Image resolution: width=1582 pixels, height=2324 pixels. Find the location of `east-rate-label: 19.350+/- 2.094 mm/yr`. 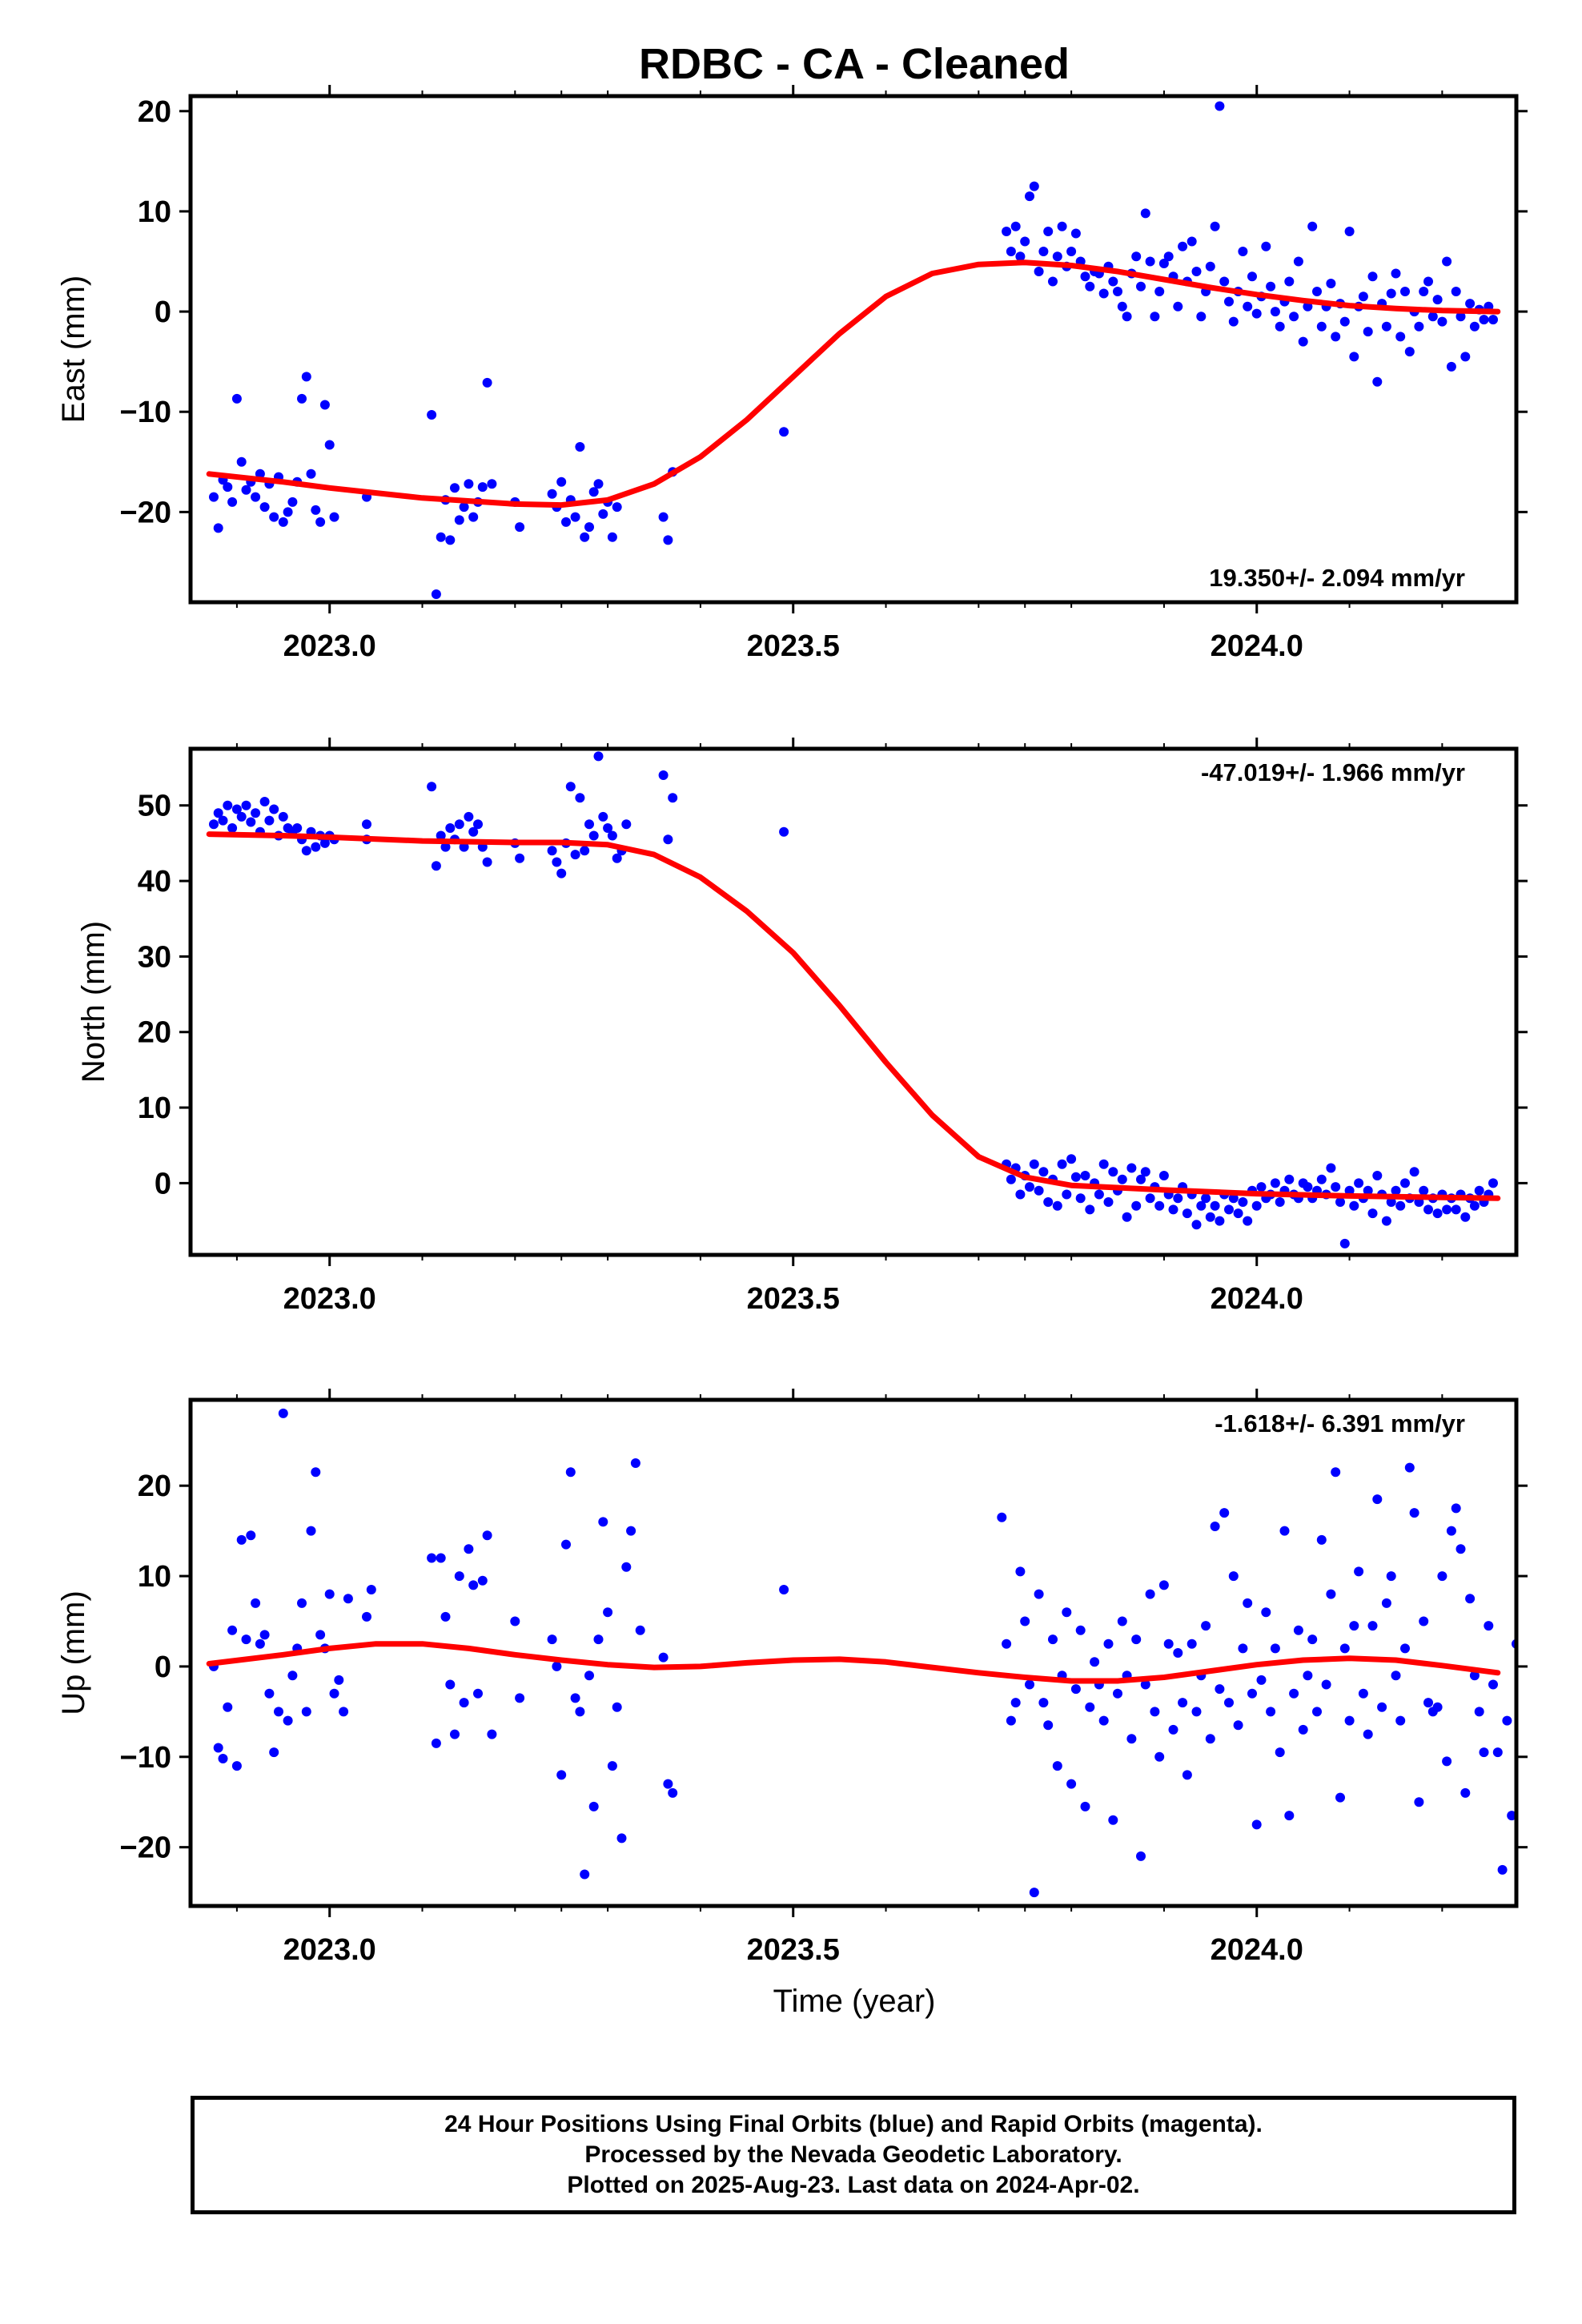

east-rate-label: 19.350+/- 2.094 mm/yr is located at coordinates (1337, 578).